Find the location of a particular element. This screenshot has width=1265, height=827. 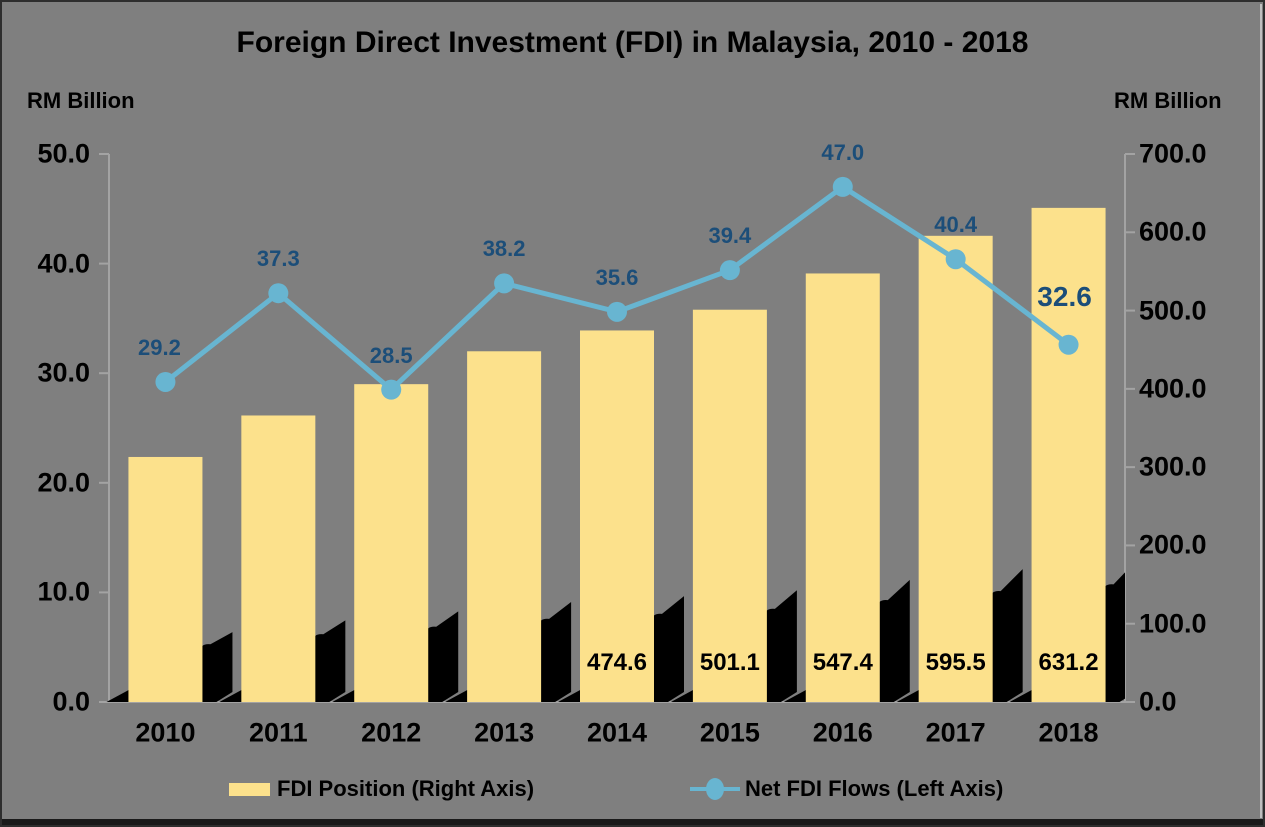

line-marker-2017 is located at coordinates (955, 259).